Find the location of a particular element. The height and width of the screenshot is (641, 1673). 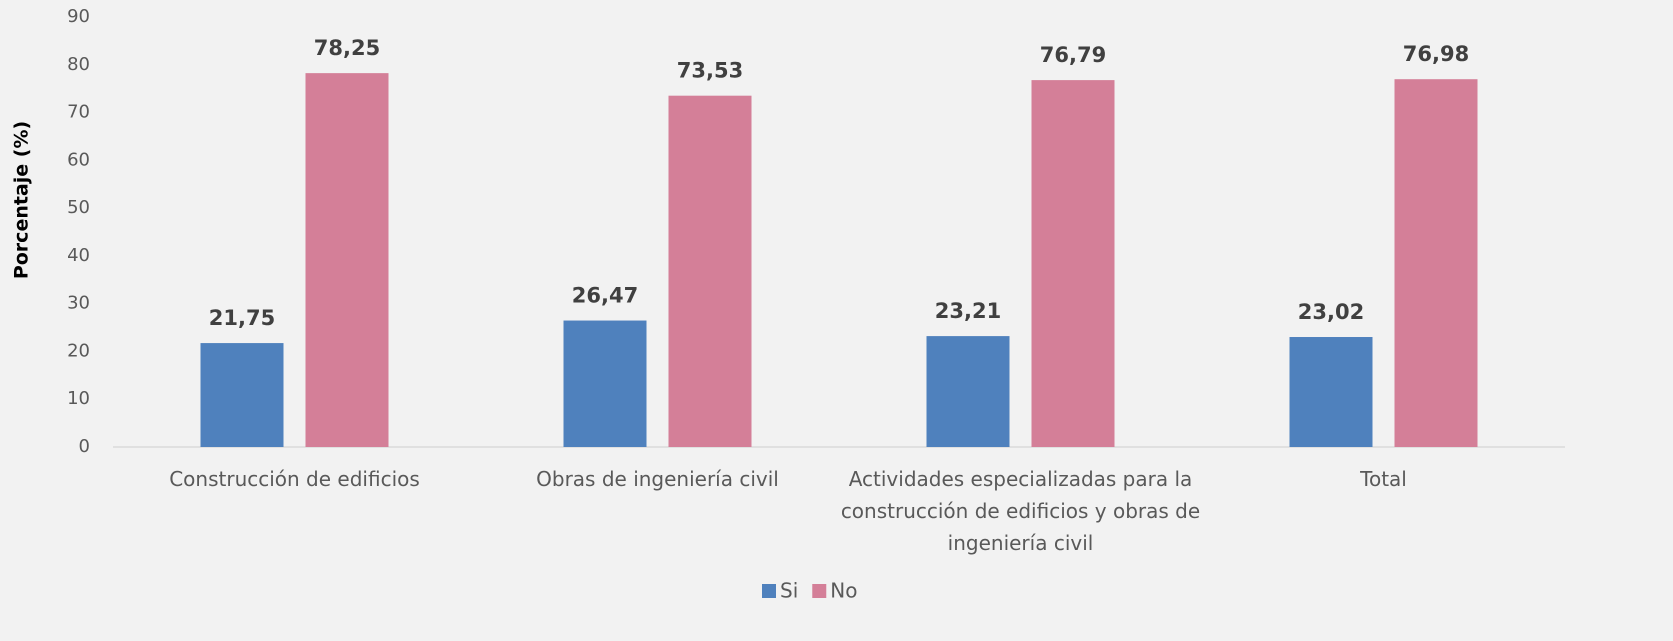

y-tick-label: 50 is located at coordinates (78, 207).